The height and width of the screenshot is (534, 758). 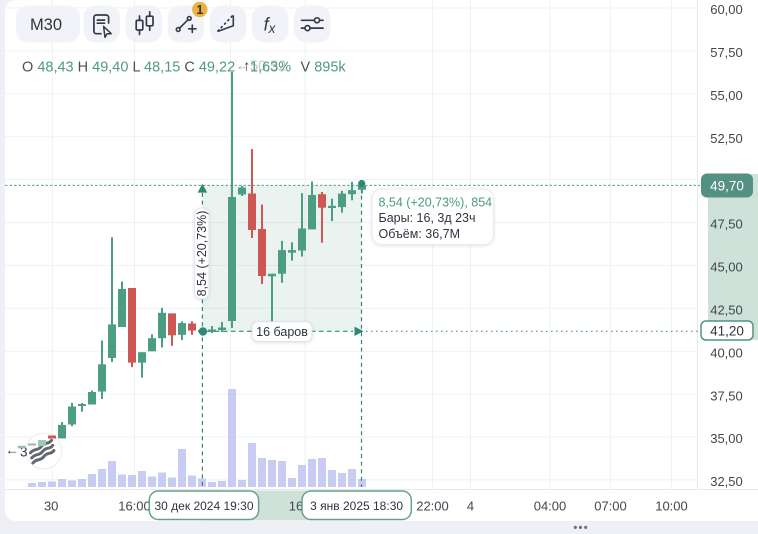 I want to click on svg-text: 50,52, so click(x=268, y=67).